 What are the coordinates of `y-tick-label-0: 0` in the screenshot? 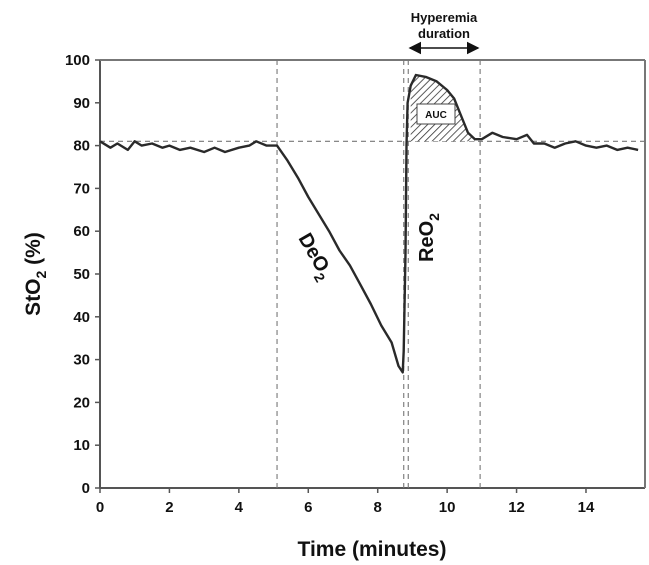 It's located at (86, 488).